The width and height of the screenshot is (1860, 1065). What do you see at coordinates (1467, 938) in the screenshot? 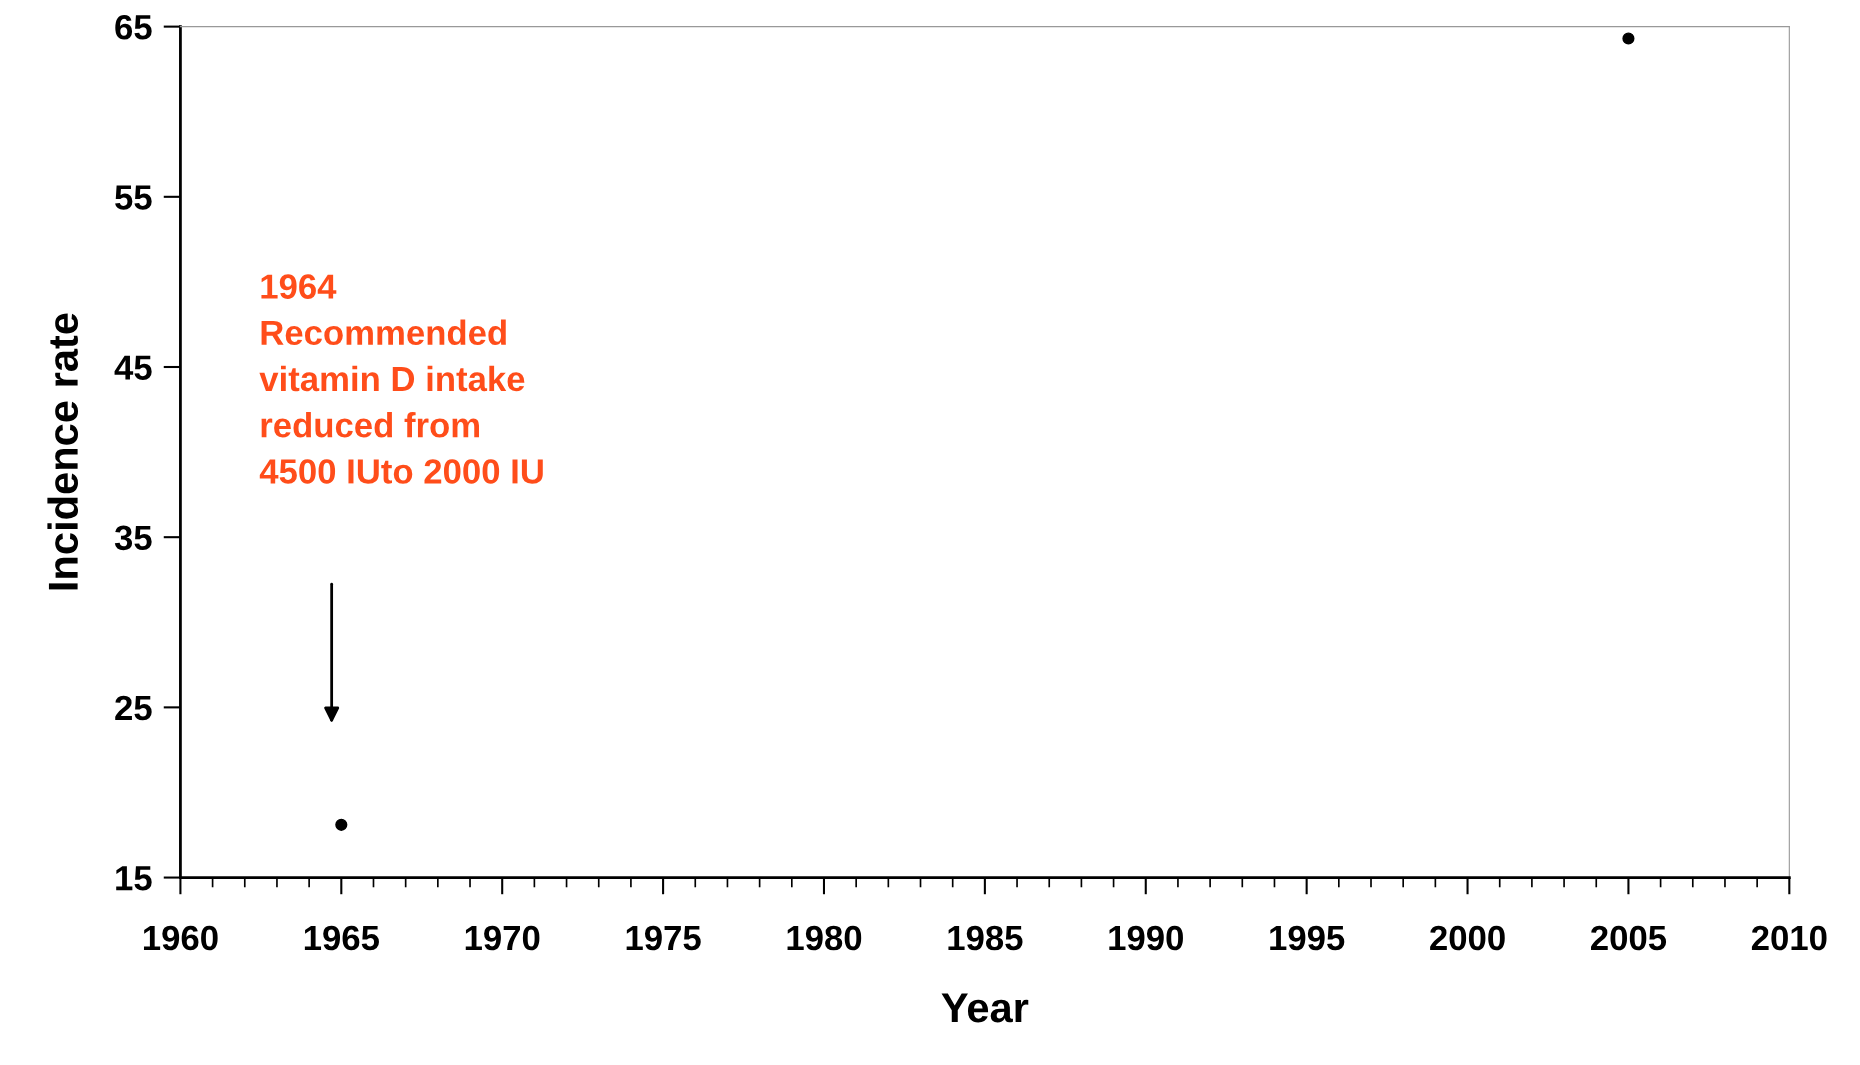
I see `x-tick-label: 2000` at bounding box center [1467, 938].